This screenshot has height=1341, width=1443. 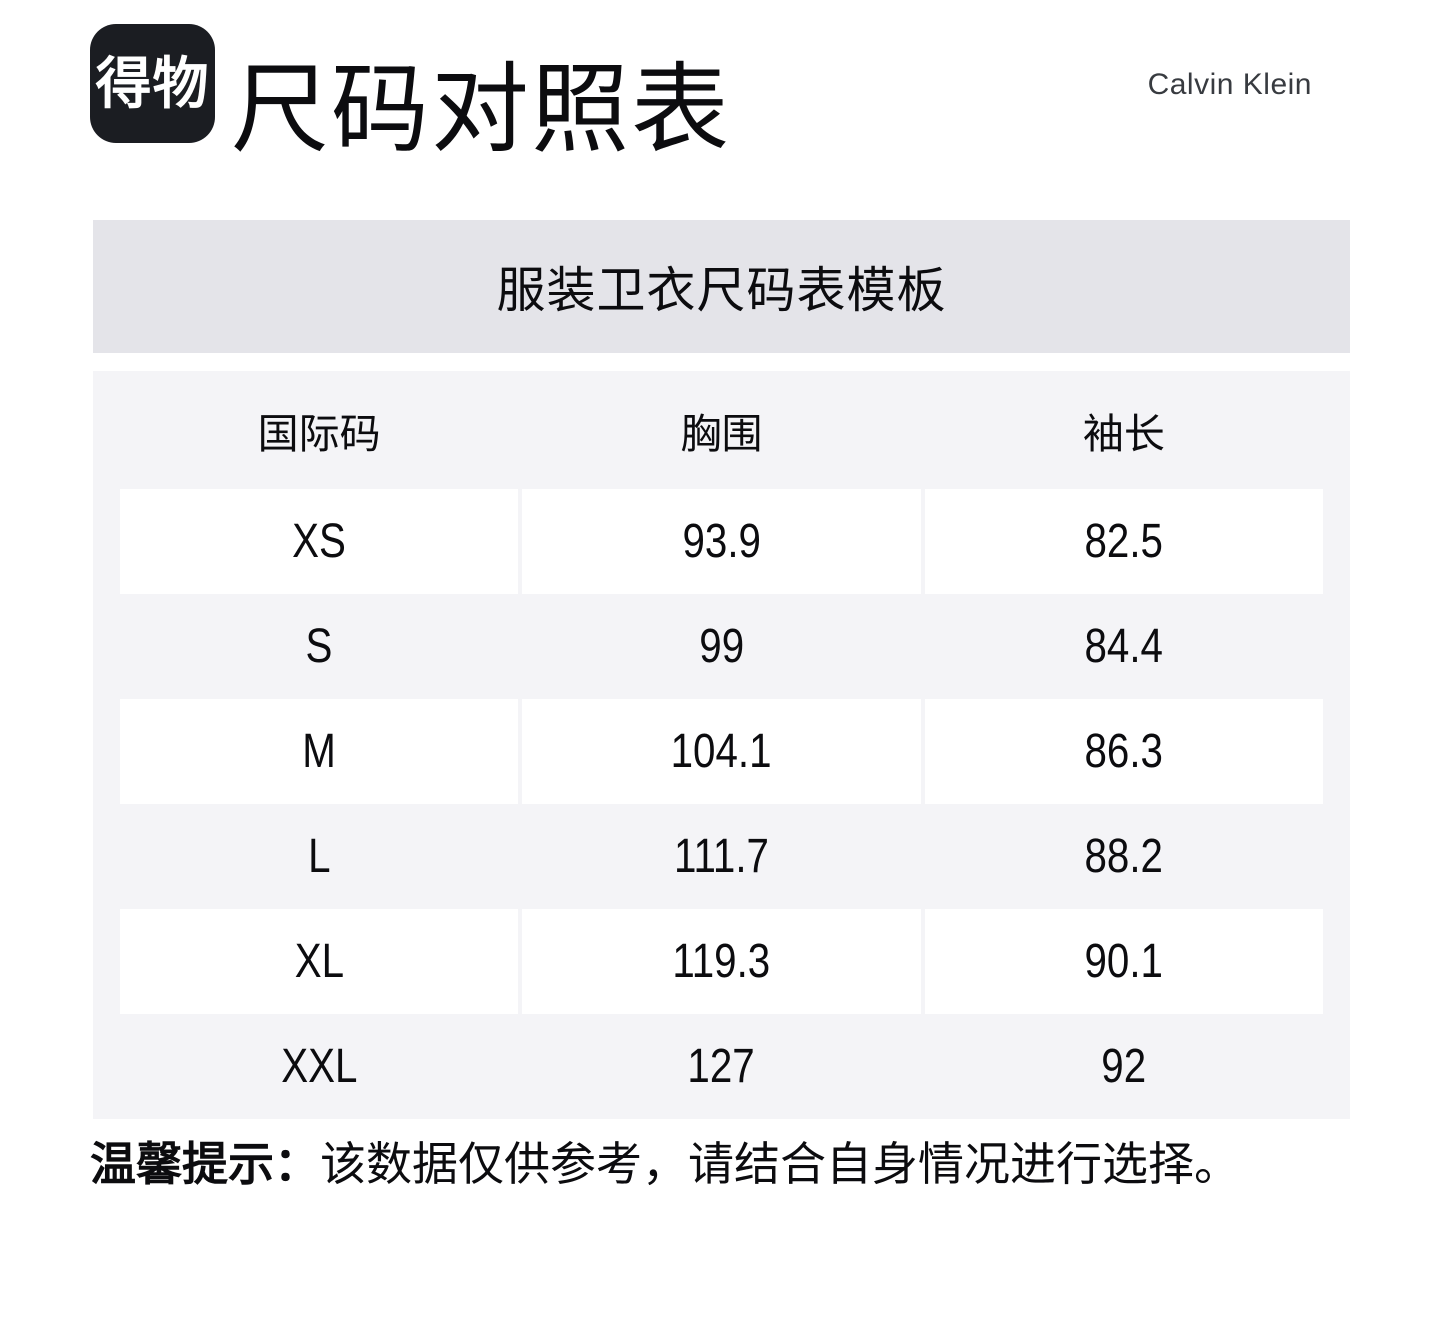 I want to click on cell-sleeve: 88.2, so click(x=1124, y=856).